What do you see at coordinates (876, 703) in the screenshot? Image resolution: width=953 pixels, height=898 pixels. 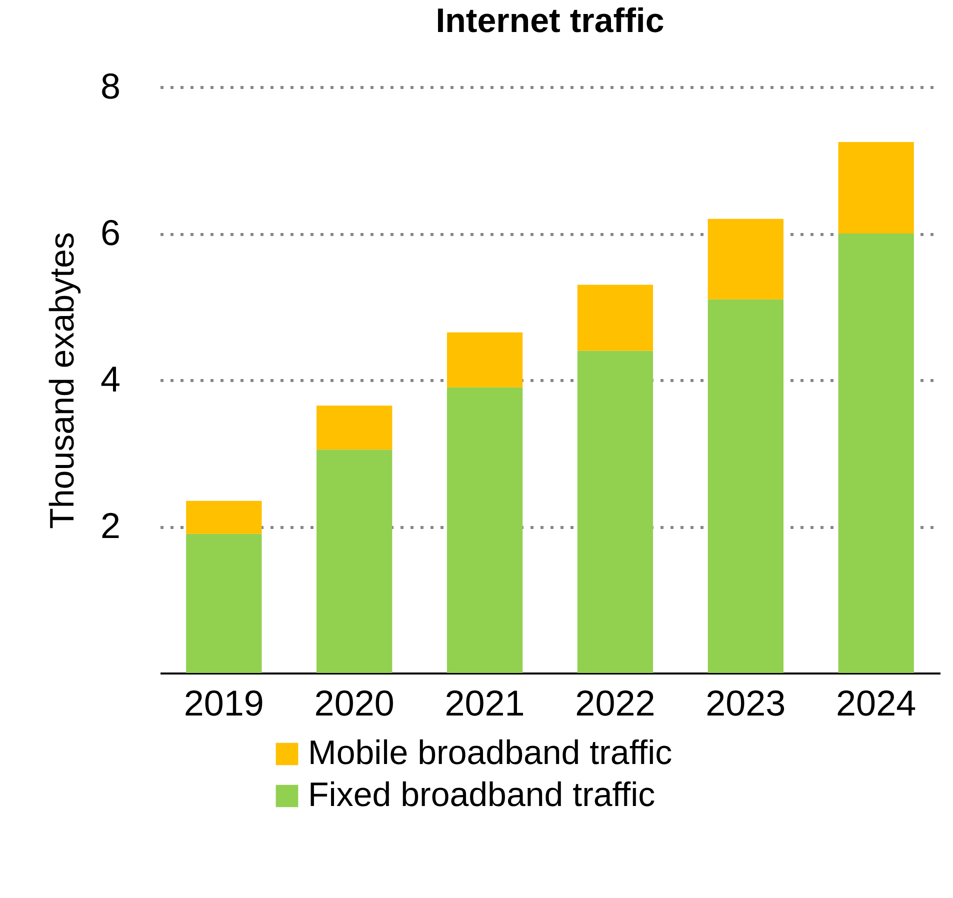 I see `x-tick-label: 2024` at bounding box center [876, 703].